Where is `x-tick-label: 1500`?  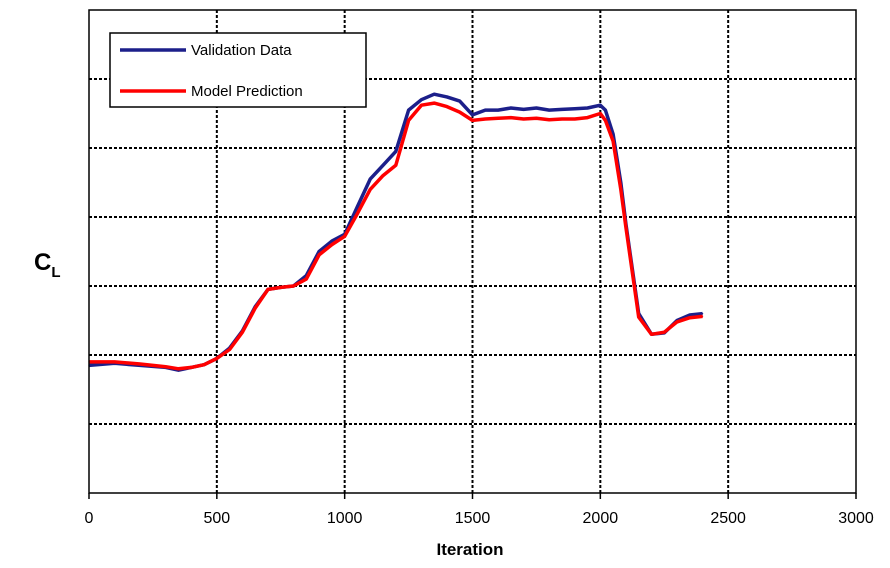
x-tick-label: 1500 is located at coordinates (473, 518).